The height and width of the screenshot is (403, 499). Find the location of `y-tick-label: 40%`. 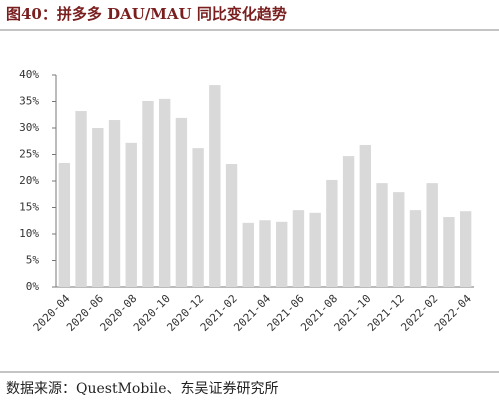

y-tick-label: 40% is located at coordinates (29, 74).